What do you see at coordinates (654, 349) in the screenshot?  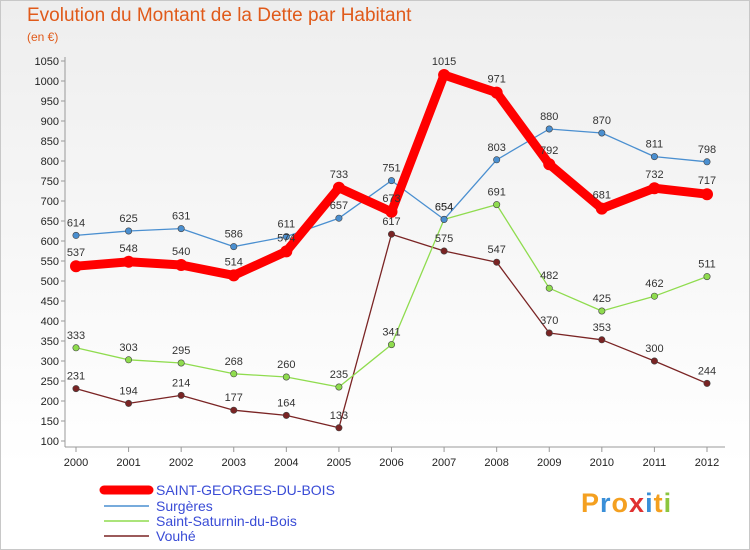 I see `data-label: 300` at bounding box center [654, 349].